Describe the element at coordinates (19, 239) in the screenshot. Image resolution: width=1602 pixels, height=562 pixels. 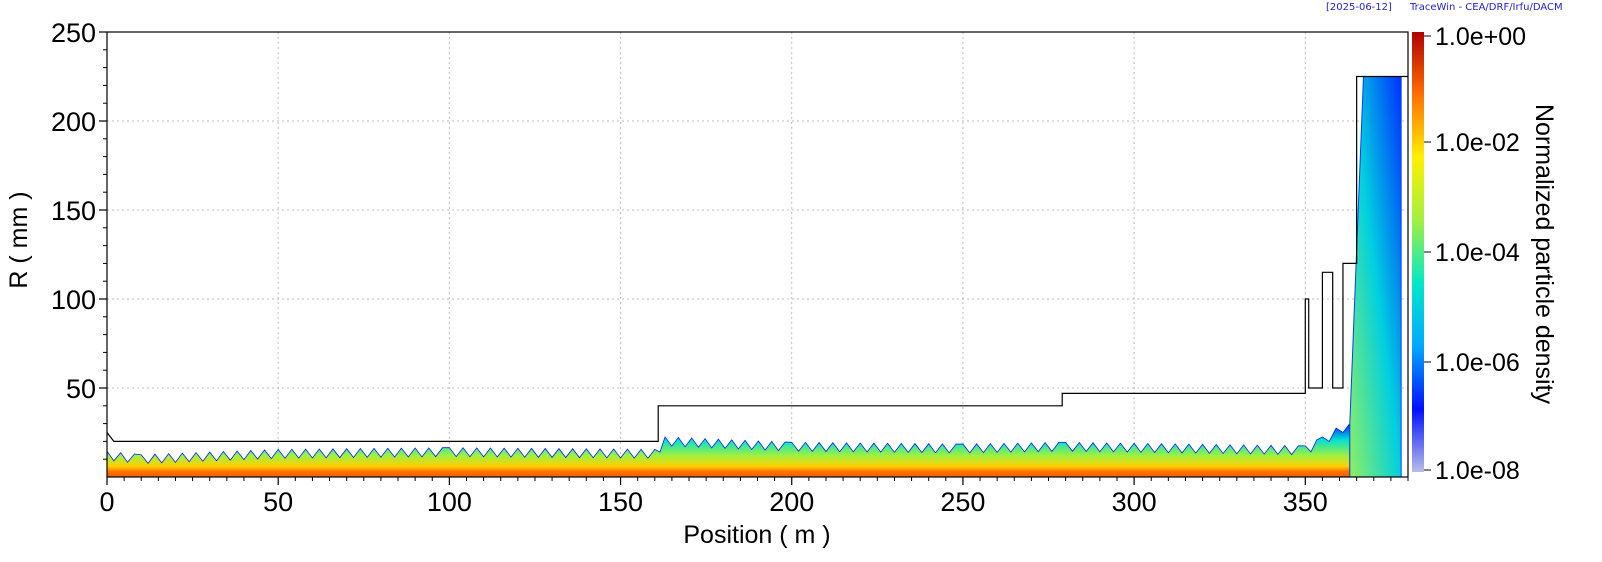
I see `y-axis-label: R ( mm )` at that location.